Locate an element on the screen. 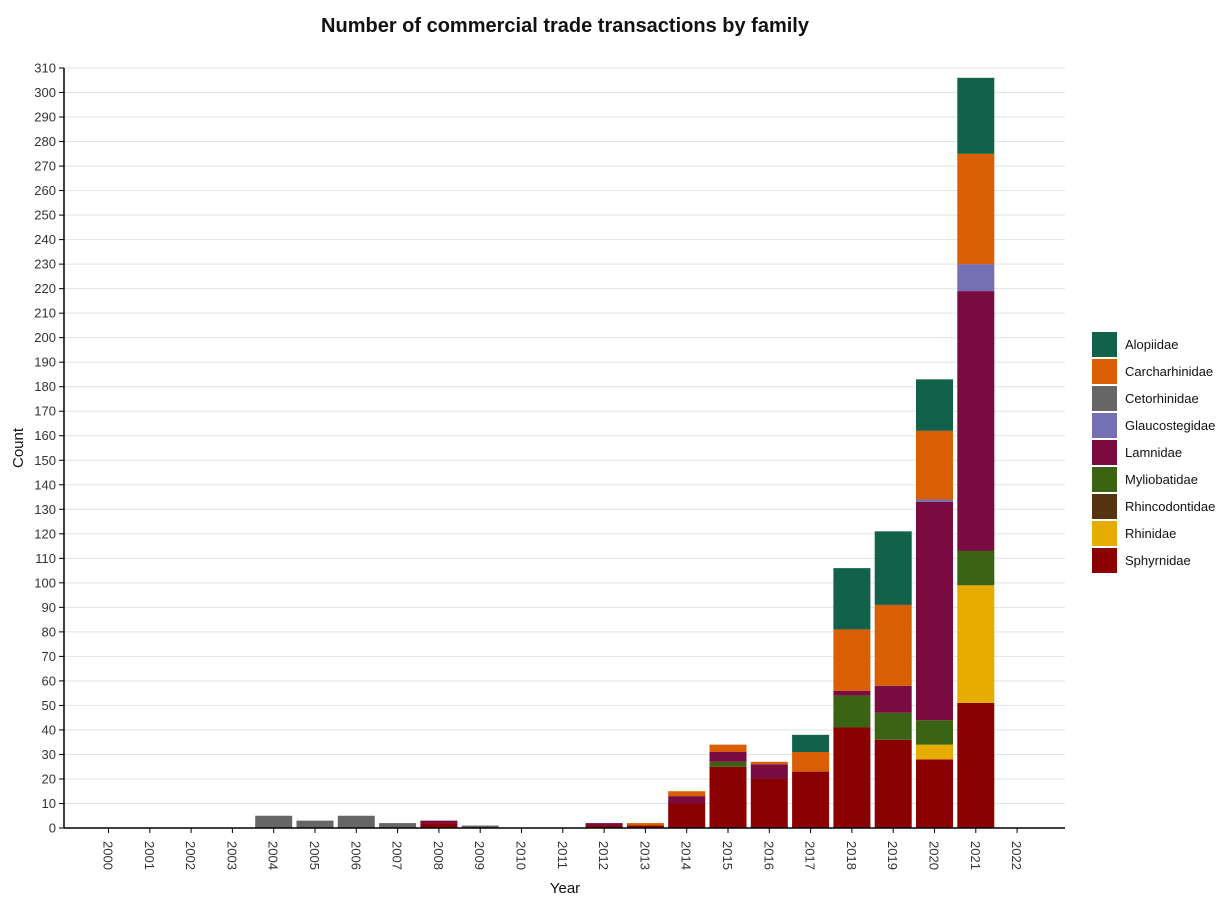 This screenshot has width=1225, height=897. y-tick-label: 300 is located at coordinates (45, 92).